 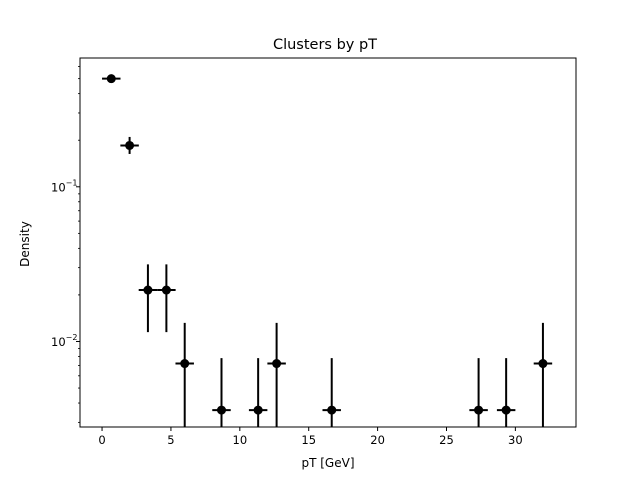 What do you see at coordinates (65, 244) in the screenshot?
I see `y-axis: 10⁻² 10⁻¹` at bounding box center [65, 244].